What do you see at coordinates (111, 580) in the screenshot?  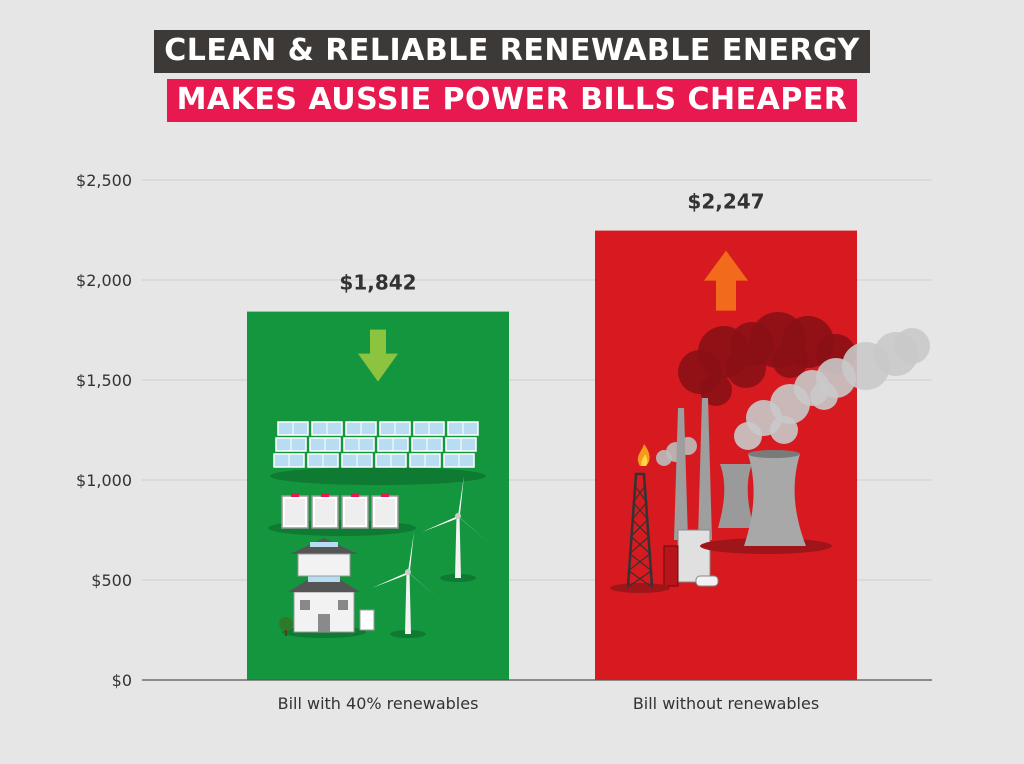 I see `y-tick-label: $500` at bounding box center [111, 580].